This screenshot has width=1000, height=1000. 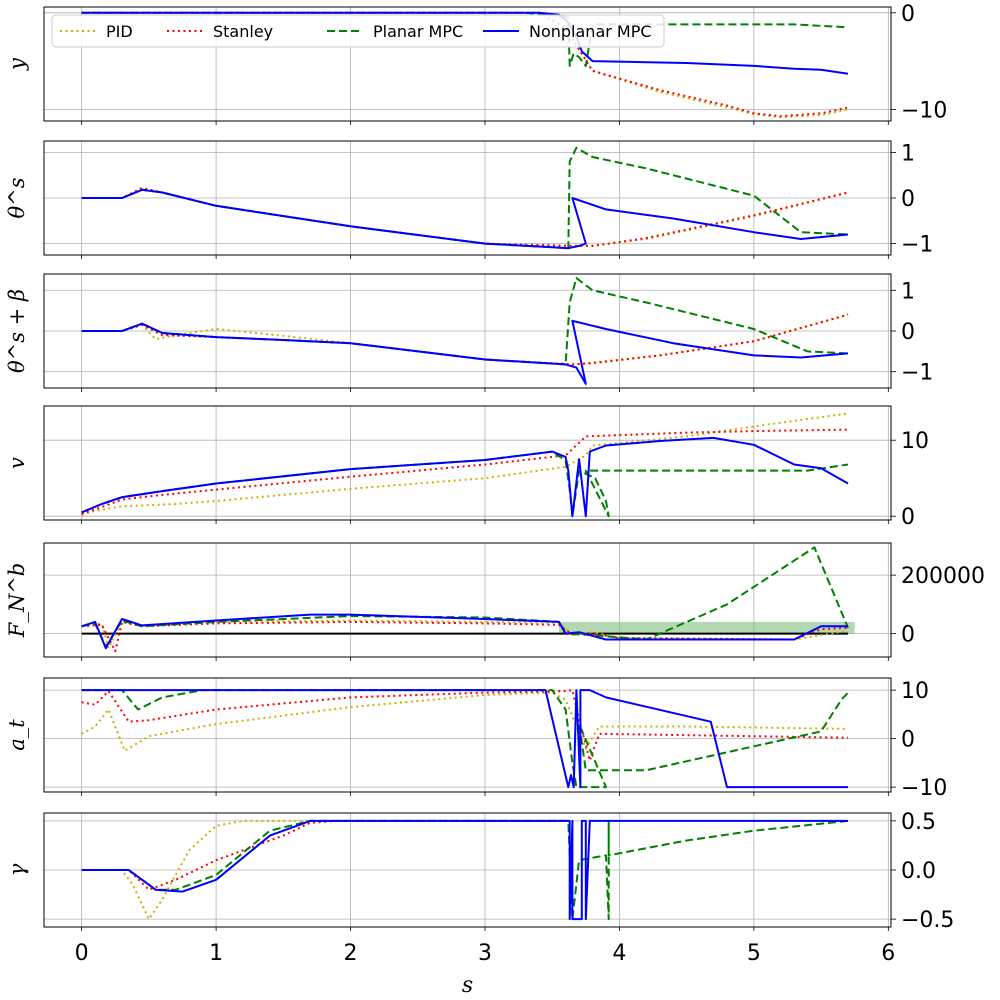 What do you see at coordinates (418, 31) in the screenshot?
I see `legend-label-planar-mpc: Planar MPC` at bounding box center [418, 31].